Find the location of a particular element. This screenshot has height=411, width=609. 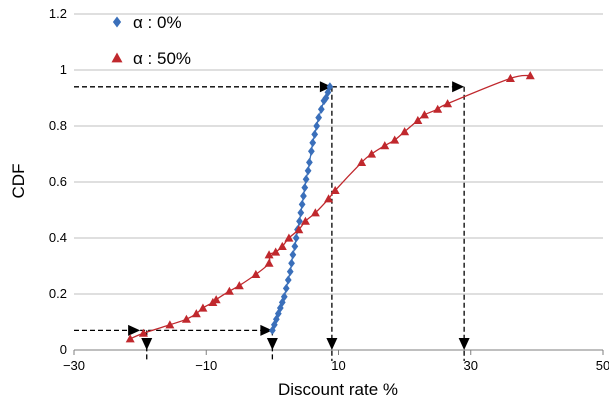

legend-label-1: α : 0% is located at coordinates (157, 22).